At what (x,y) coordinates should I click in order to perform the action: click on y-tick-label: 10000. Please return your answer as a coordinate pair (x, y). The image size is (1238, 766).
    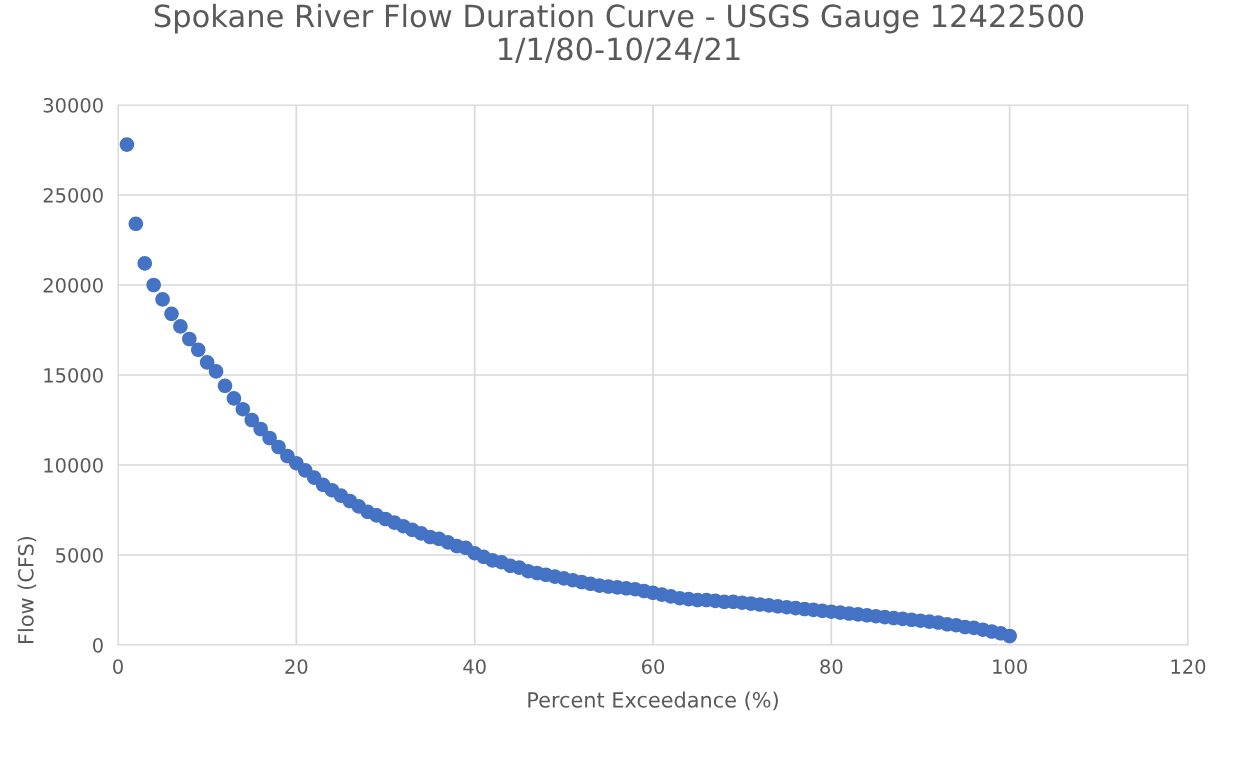
    Looking at the image, I should click on (73, 465).